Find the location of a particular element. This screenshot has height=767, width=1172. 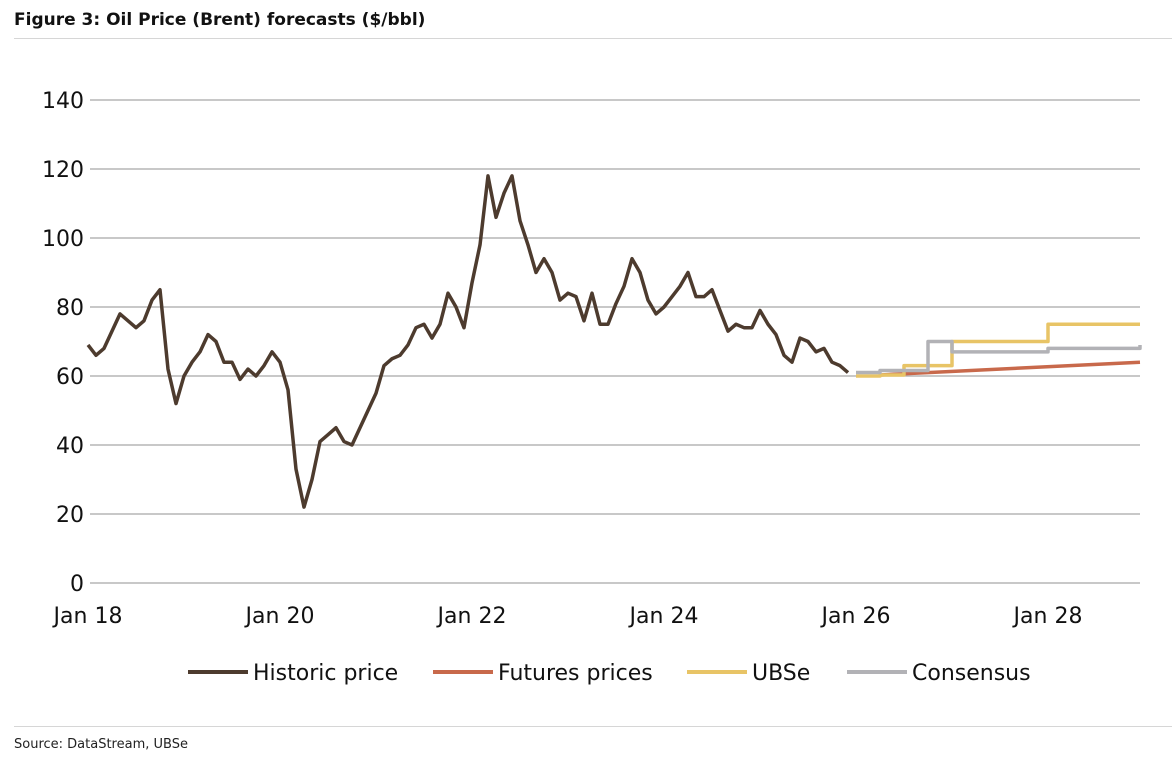

legend-label-historic: Historic price is located at coordinates (325, 673).